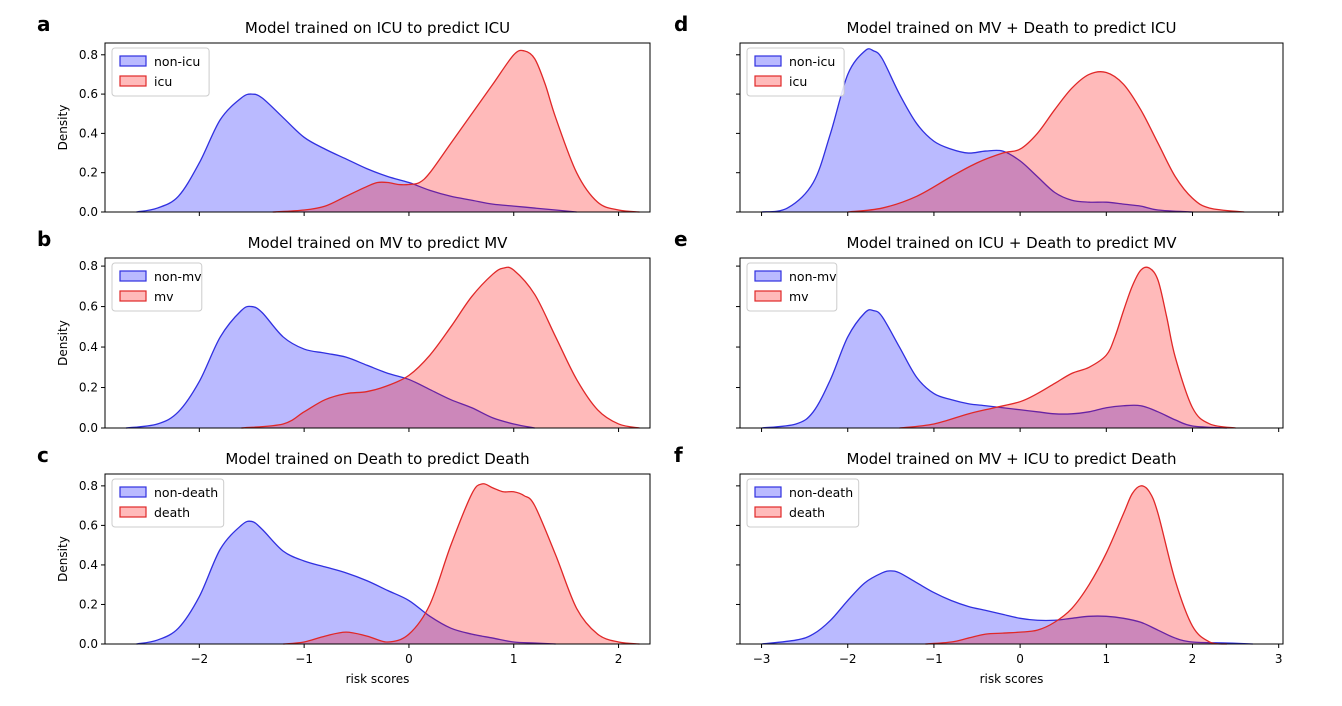 This screenshot has height=706, width=1342. Describe the element at coordinates (164, 296) in the screenshot. I see `legend-label-mv: mv` at that location.